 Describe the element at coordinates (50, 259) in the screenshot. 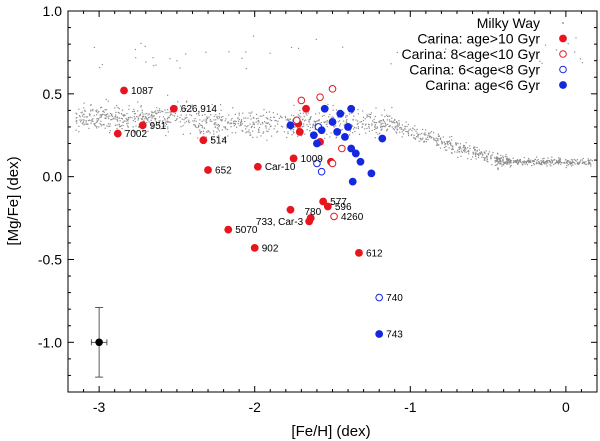

I see `y-tick-label: -0.5` at that location.